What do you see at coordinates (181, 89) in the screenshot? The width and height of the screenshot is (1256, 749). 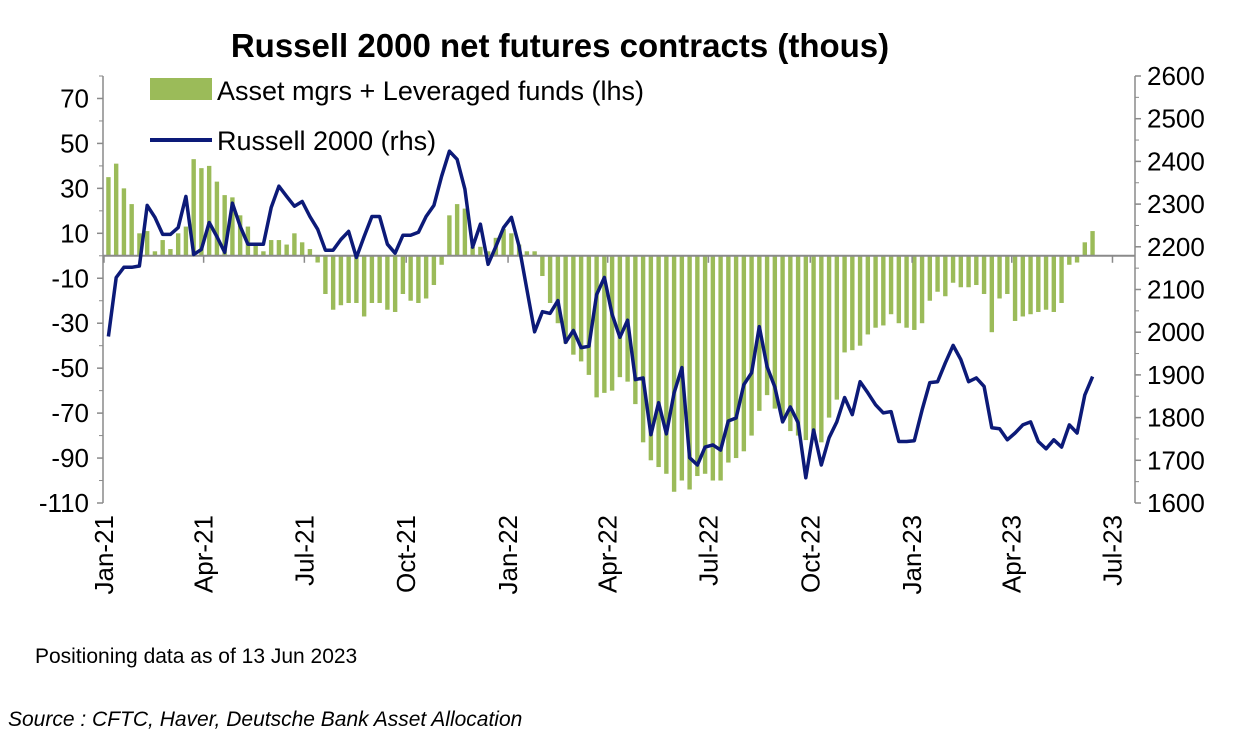 I see `legend-bar-swatch` at bounding box center [181, 89].